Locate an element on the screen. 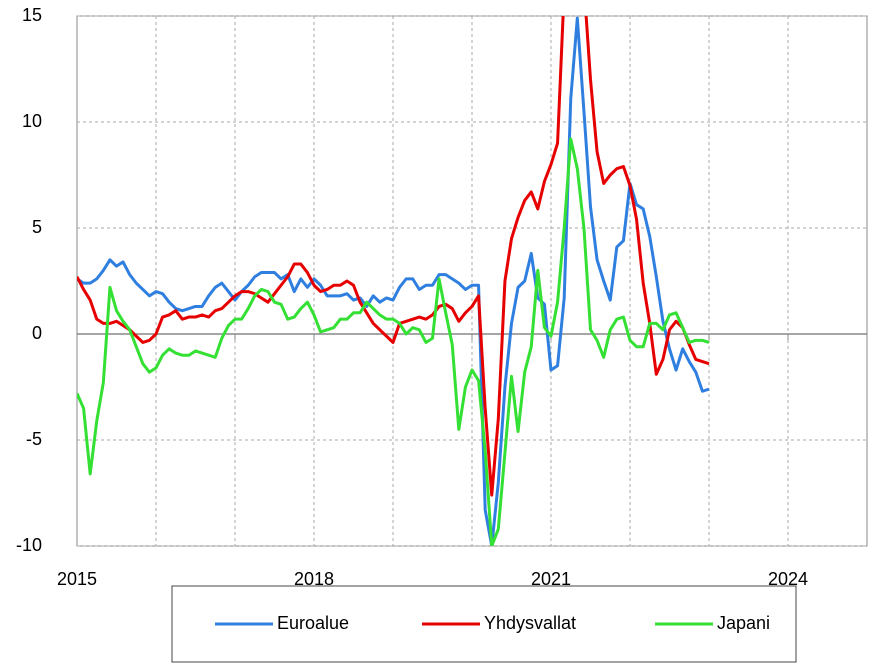 The image size is (875, 666). y-tick-label: 0 is located at coordinates (37, 333).